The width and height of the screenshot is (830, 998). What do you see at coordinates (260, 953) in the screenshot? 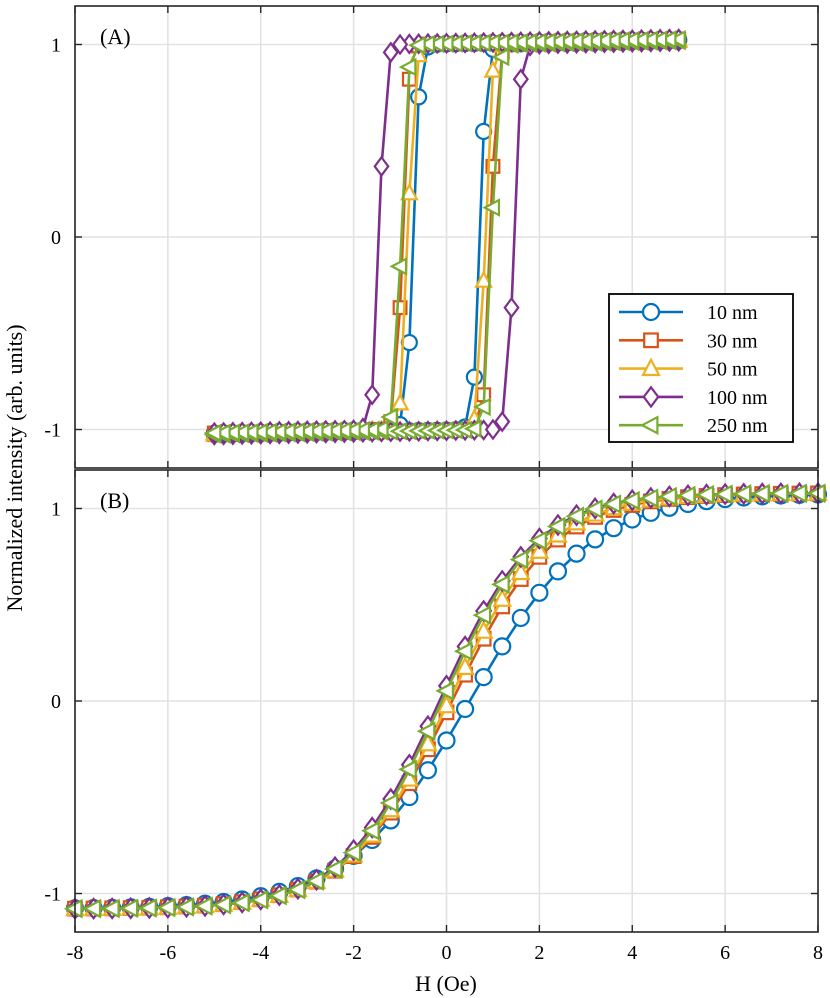
I see `x-tick-label: -4` at bounding box center [260, 953].